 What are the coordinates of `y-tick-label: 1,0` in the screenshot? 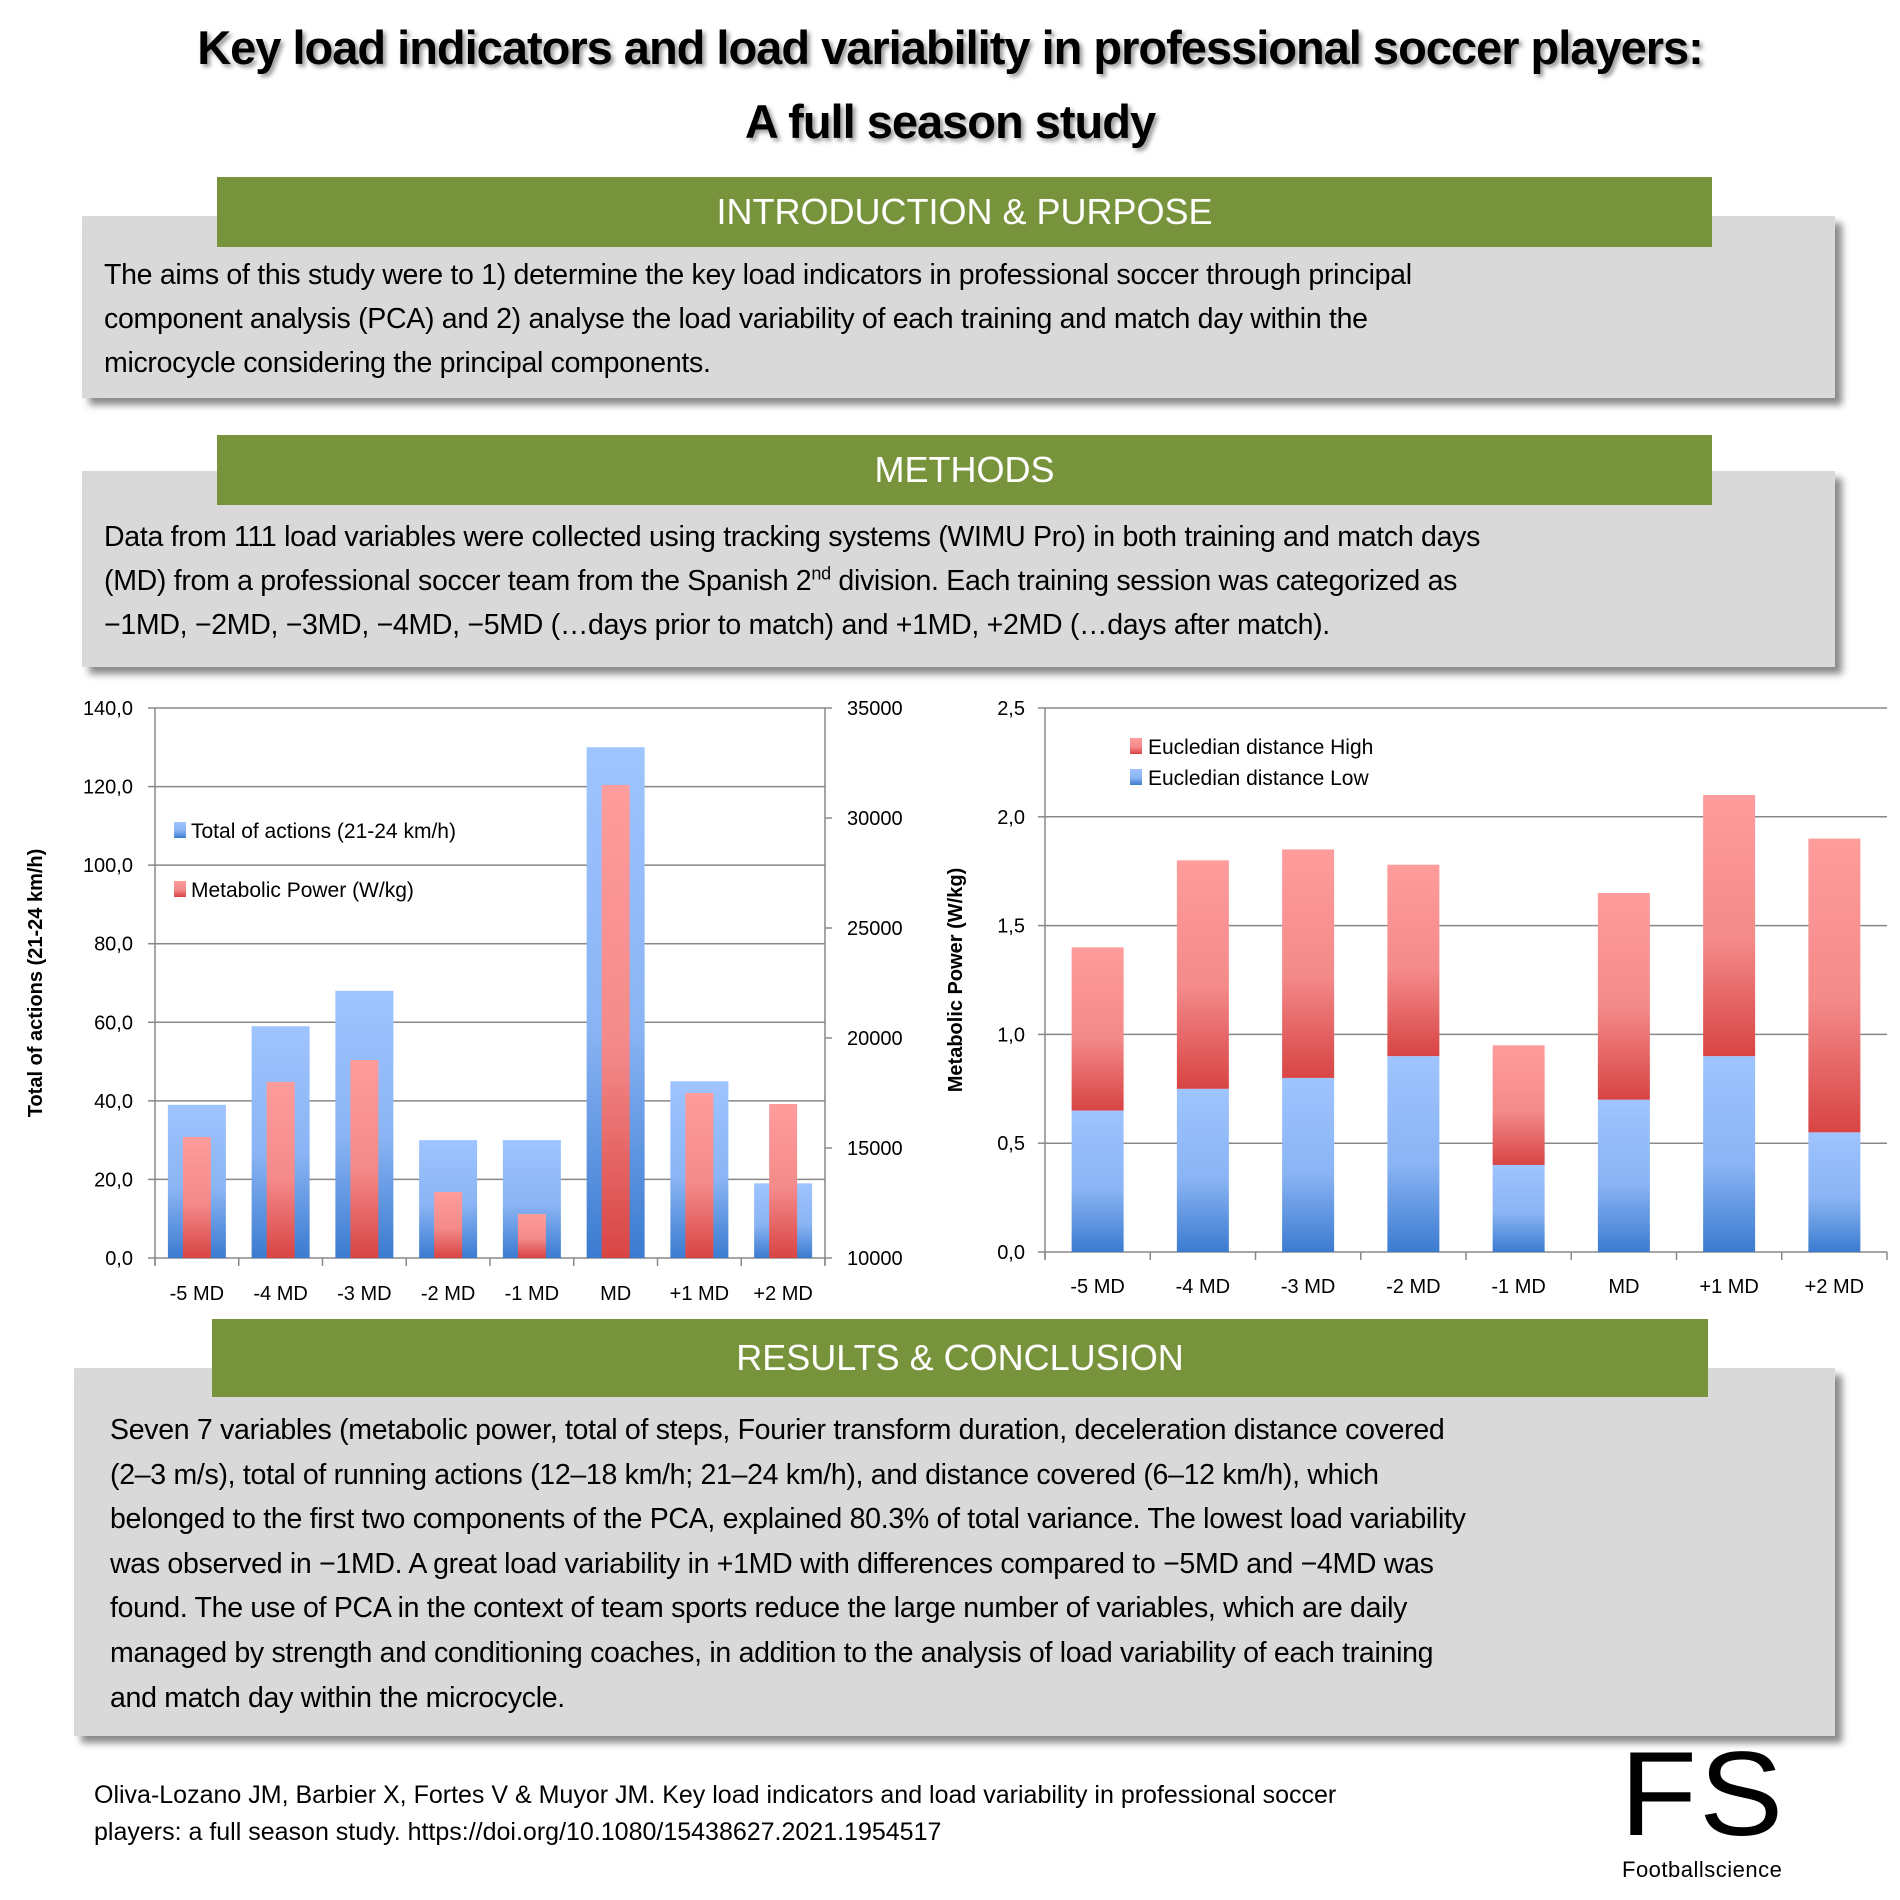 It's located at (1011, 1035).